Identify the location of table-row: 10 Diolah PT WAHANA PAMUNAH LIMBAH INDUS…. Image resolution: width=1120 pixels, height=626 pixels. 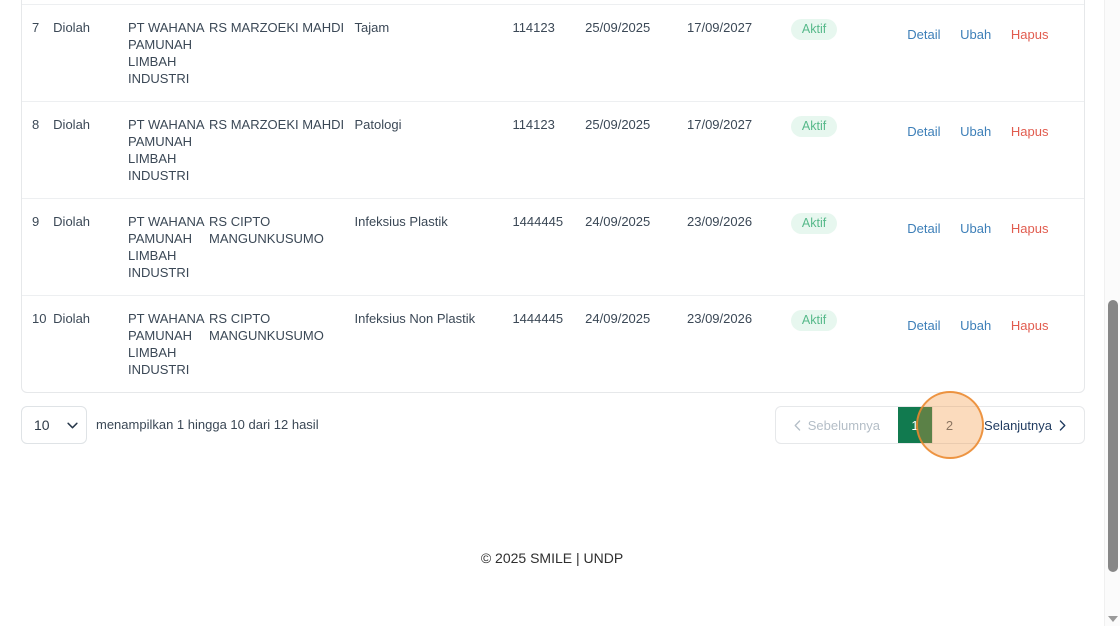
(553, 343).